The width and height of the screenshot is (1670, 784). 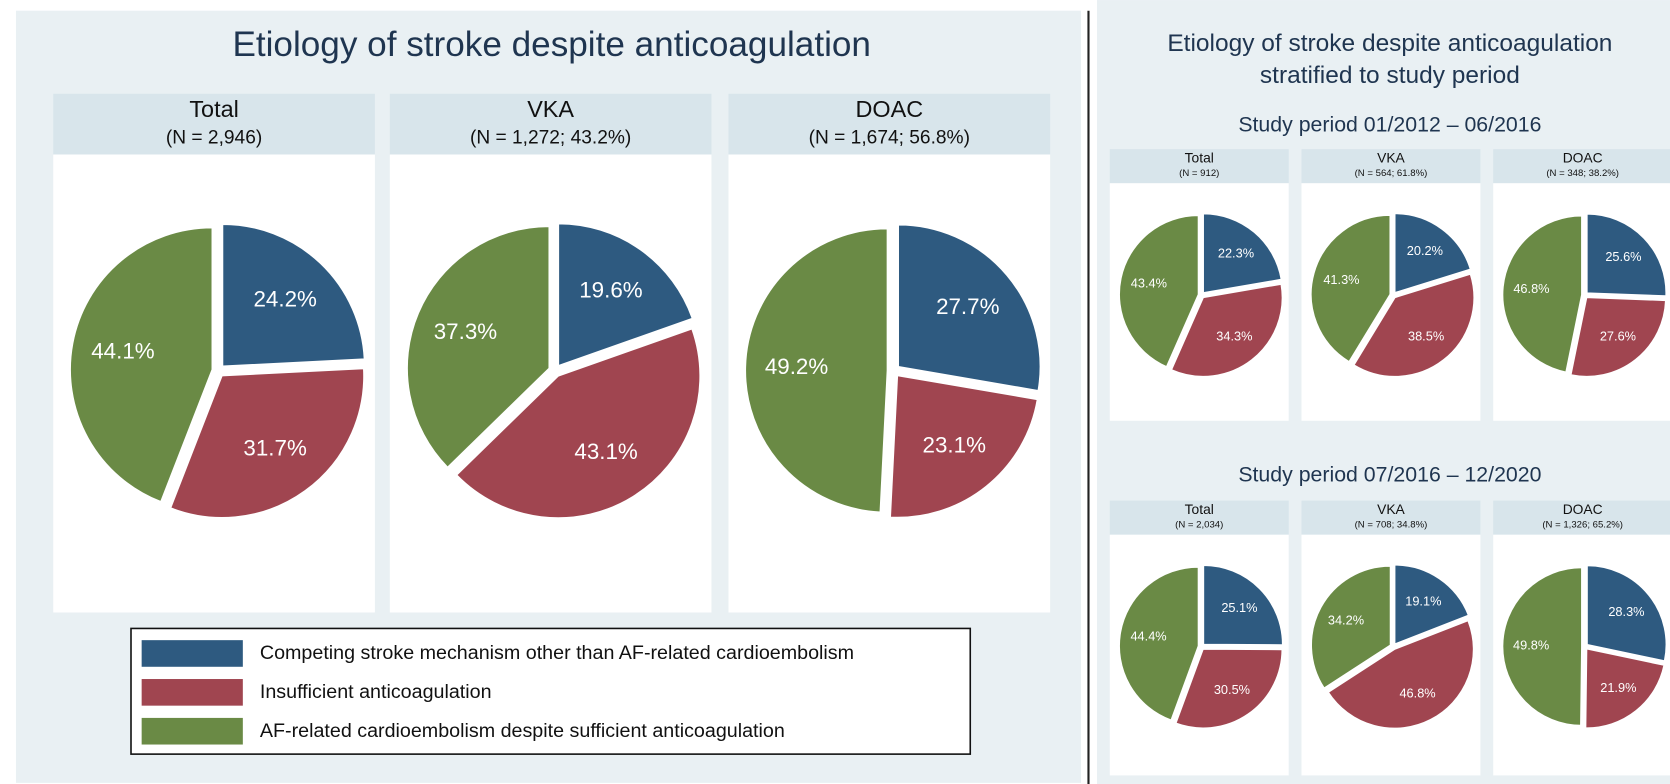 I want to click on slice-label: 19.1%, so click(x=1423, y=601).